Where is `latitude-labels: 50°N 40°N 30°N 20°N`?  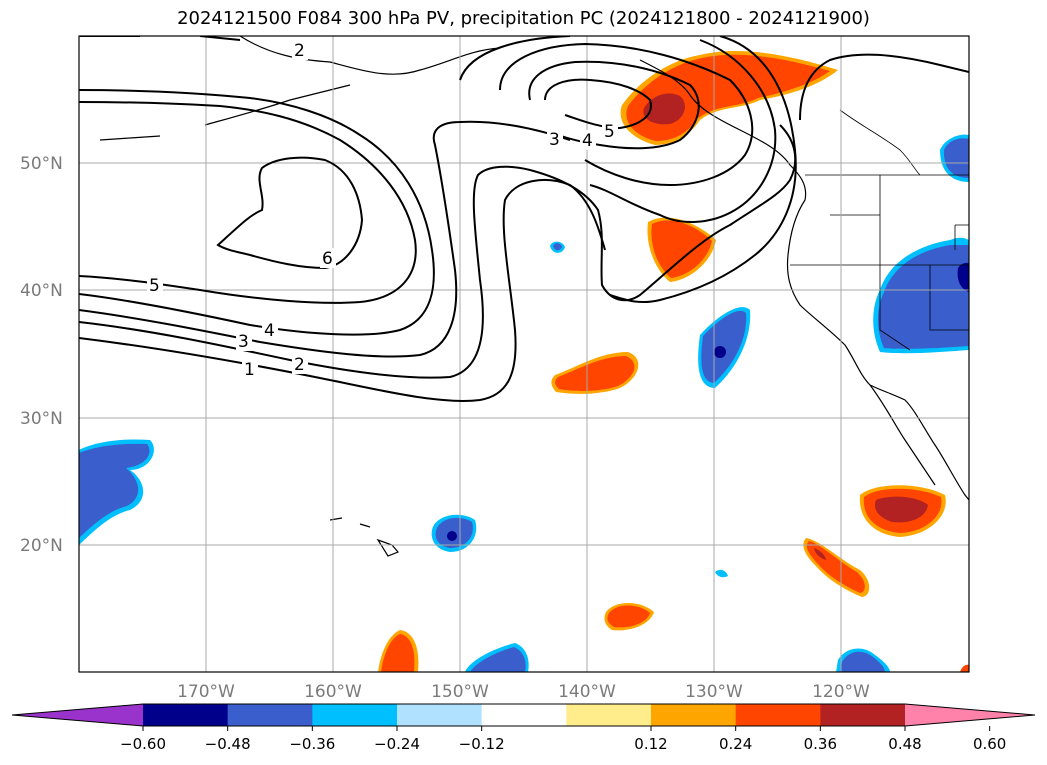
latitude-labels: 50°N 40°N 30°N 20°N is located at coordinates (41, 355).